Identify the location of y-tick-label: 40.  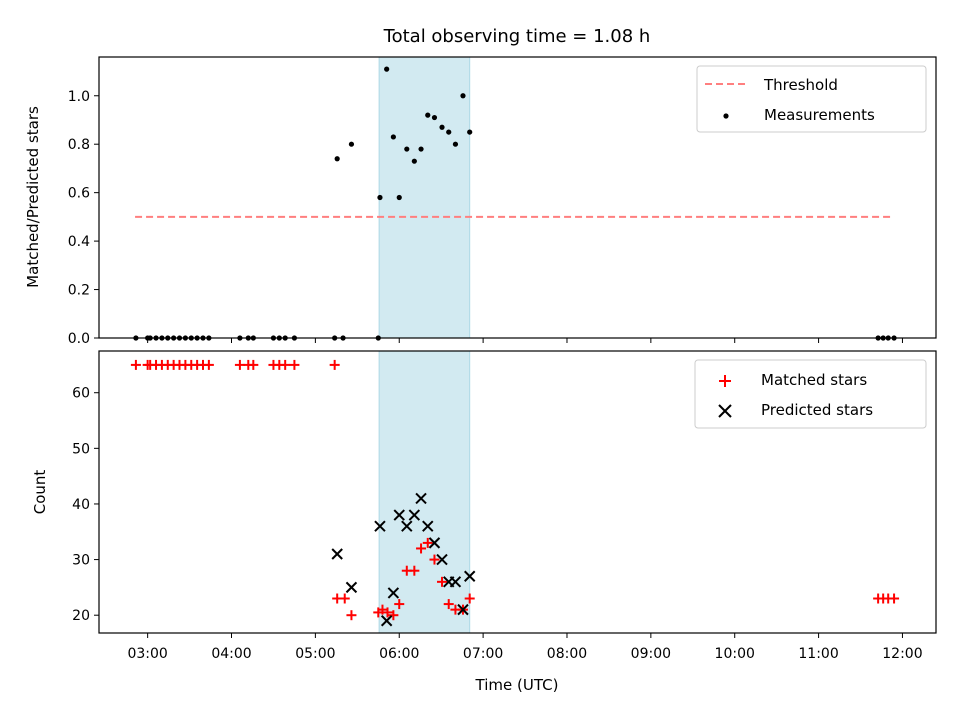
(81, 505).